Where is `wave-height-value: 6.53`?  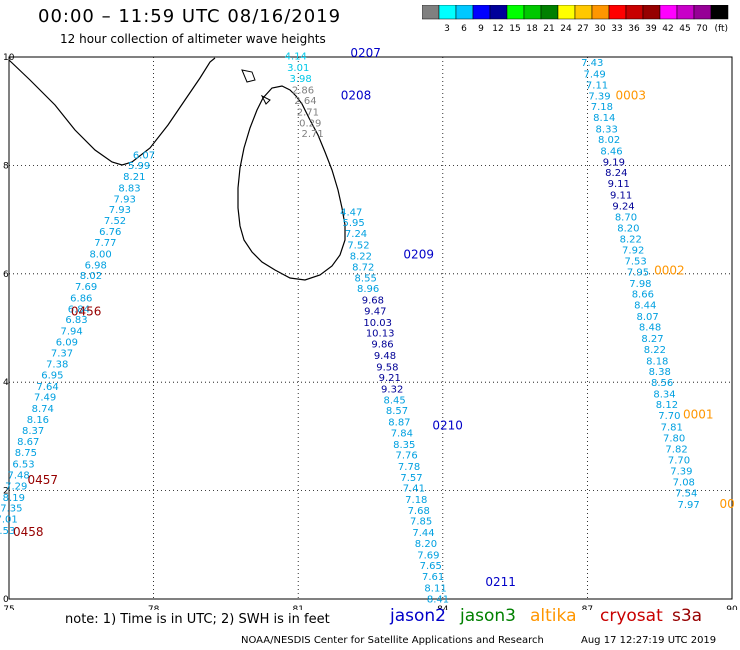
wave-height-value: 6.53 is located at coordinates (23, 464).